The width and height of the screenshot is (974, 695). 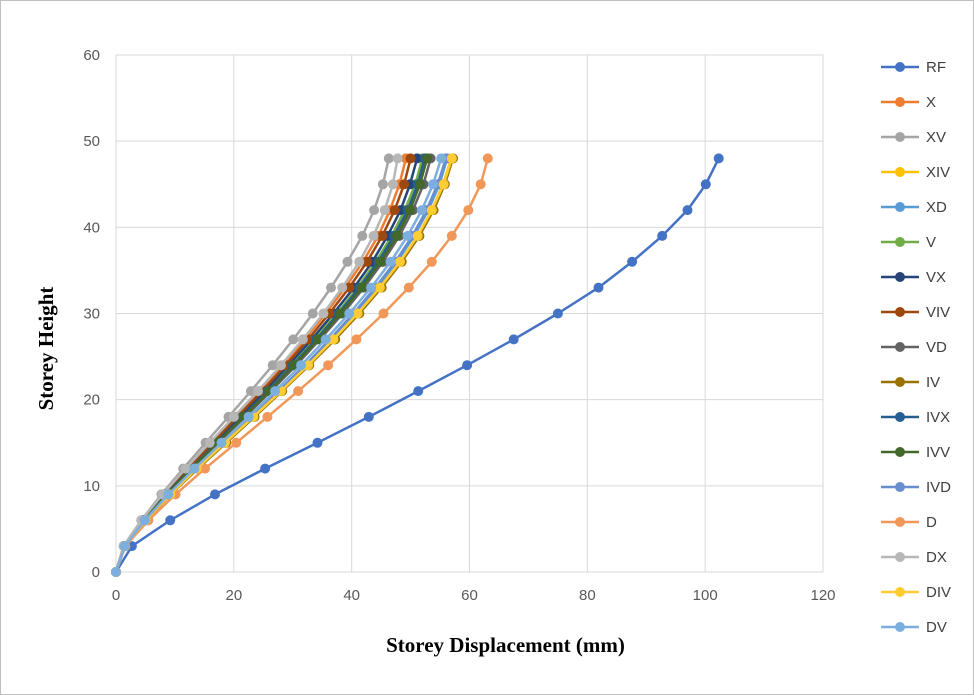 I want to click on legend-label: X, so click(x=931, y=102).